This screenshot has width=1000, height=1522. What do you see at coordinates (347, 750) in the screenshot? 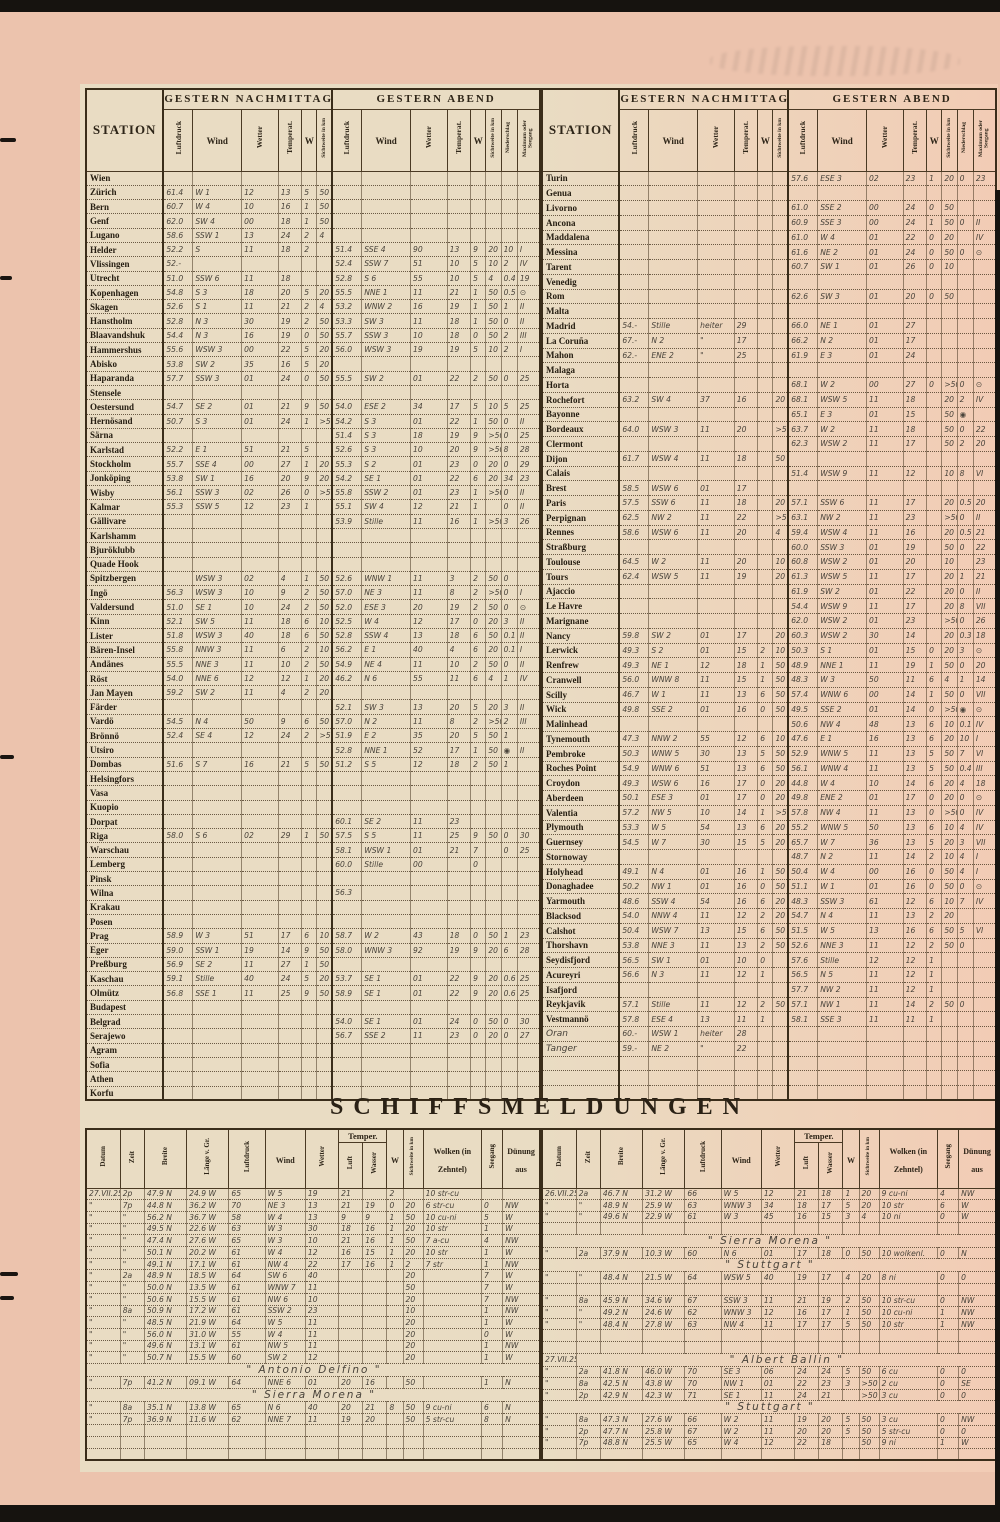
I see `value-cell: 52.8` at bounding box center [347, 750].